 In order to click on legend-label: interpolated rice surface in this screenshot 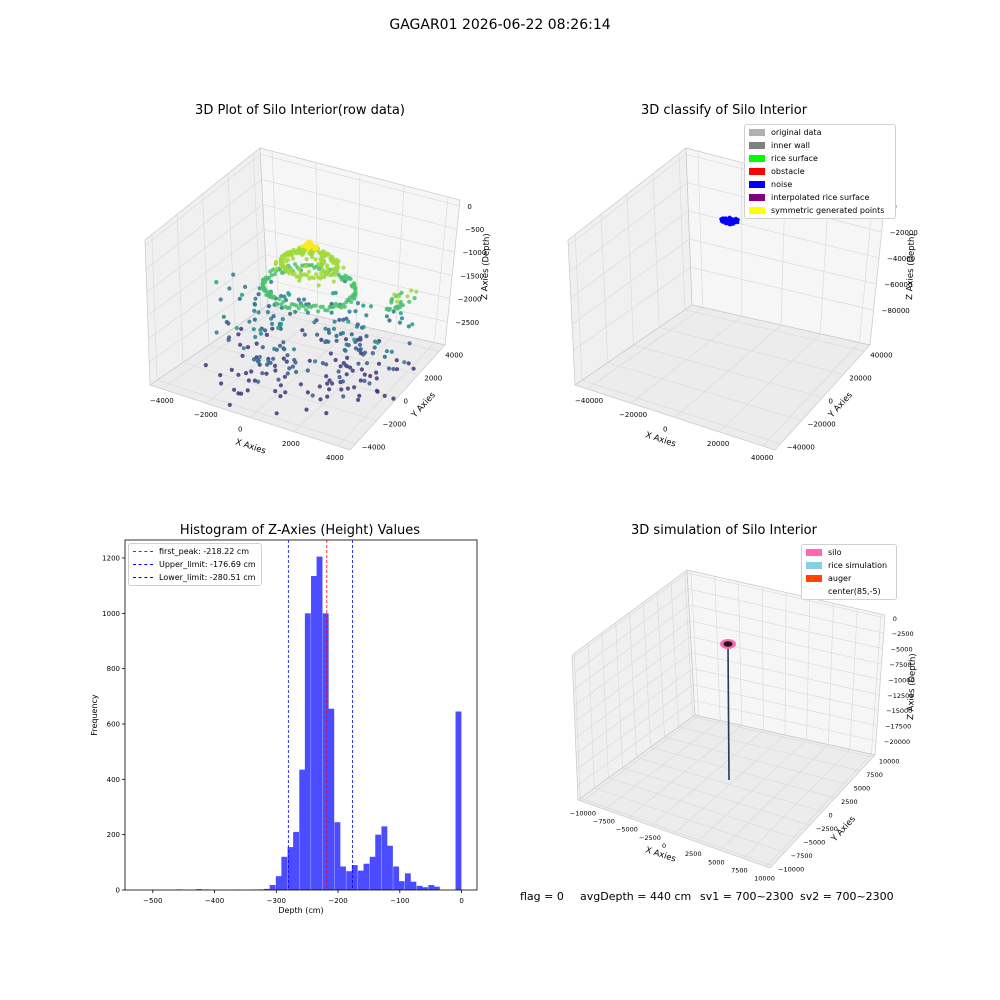, I will do `click(820, 197)`.